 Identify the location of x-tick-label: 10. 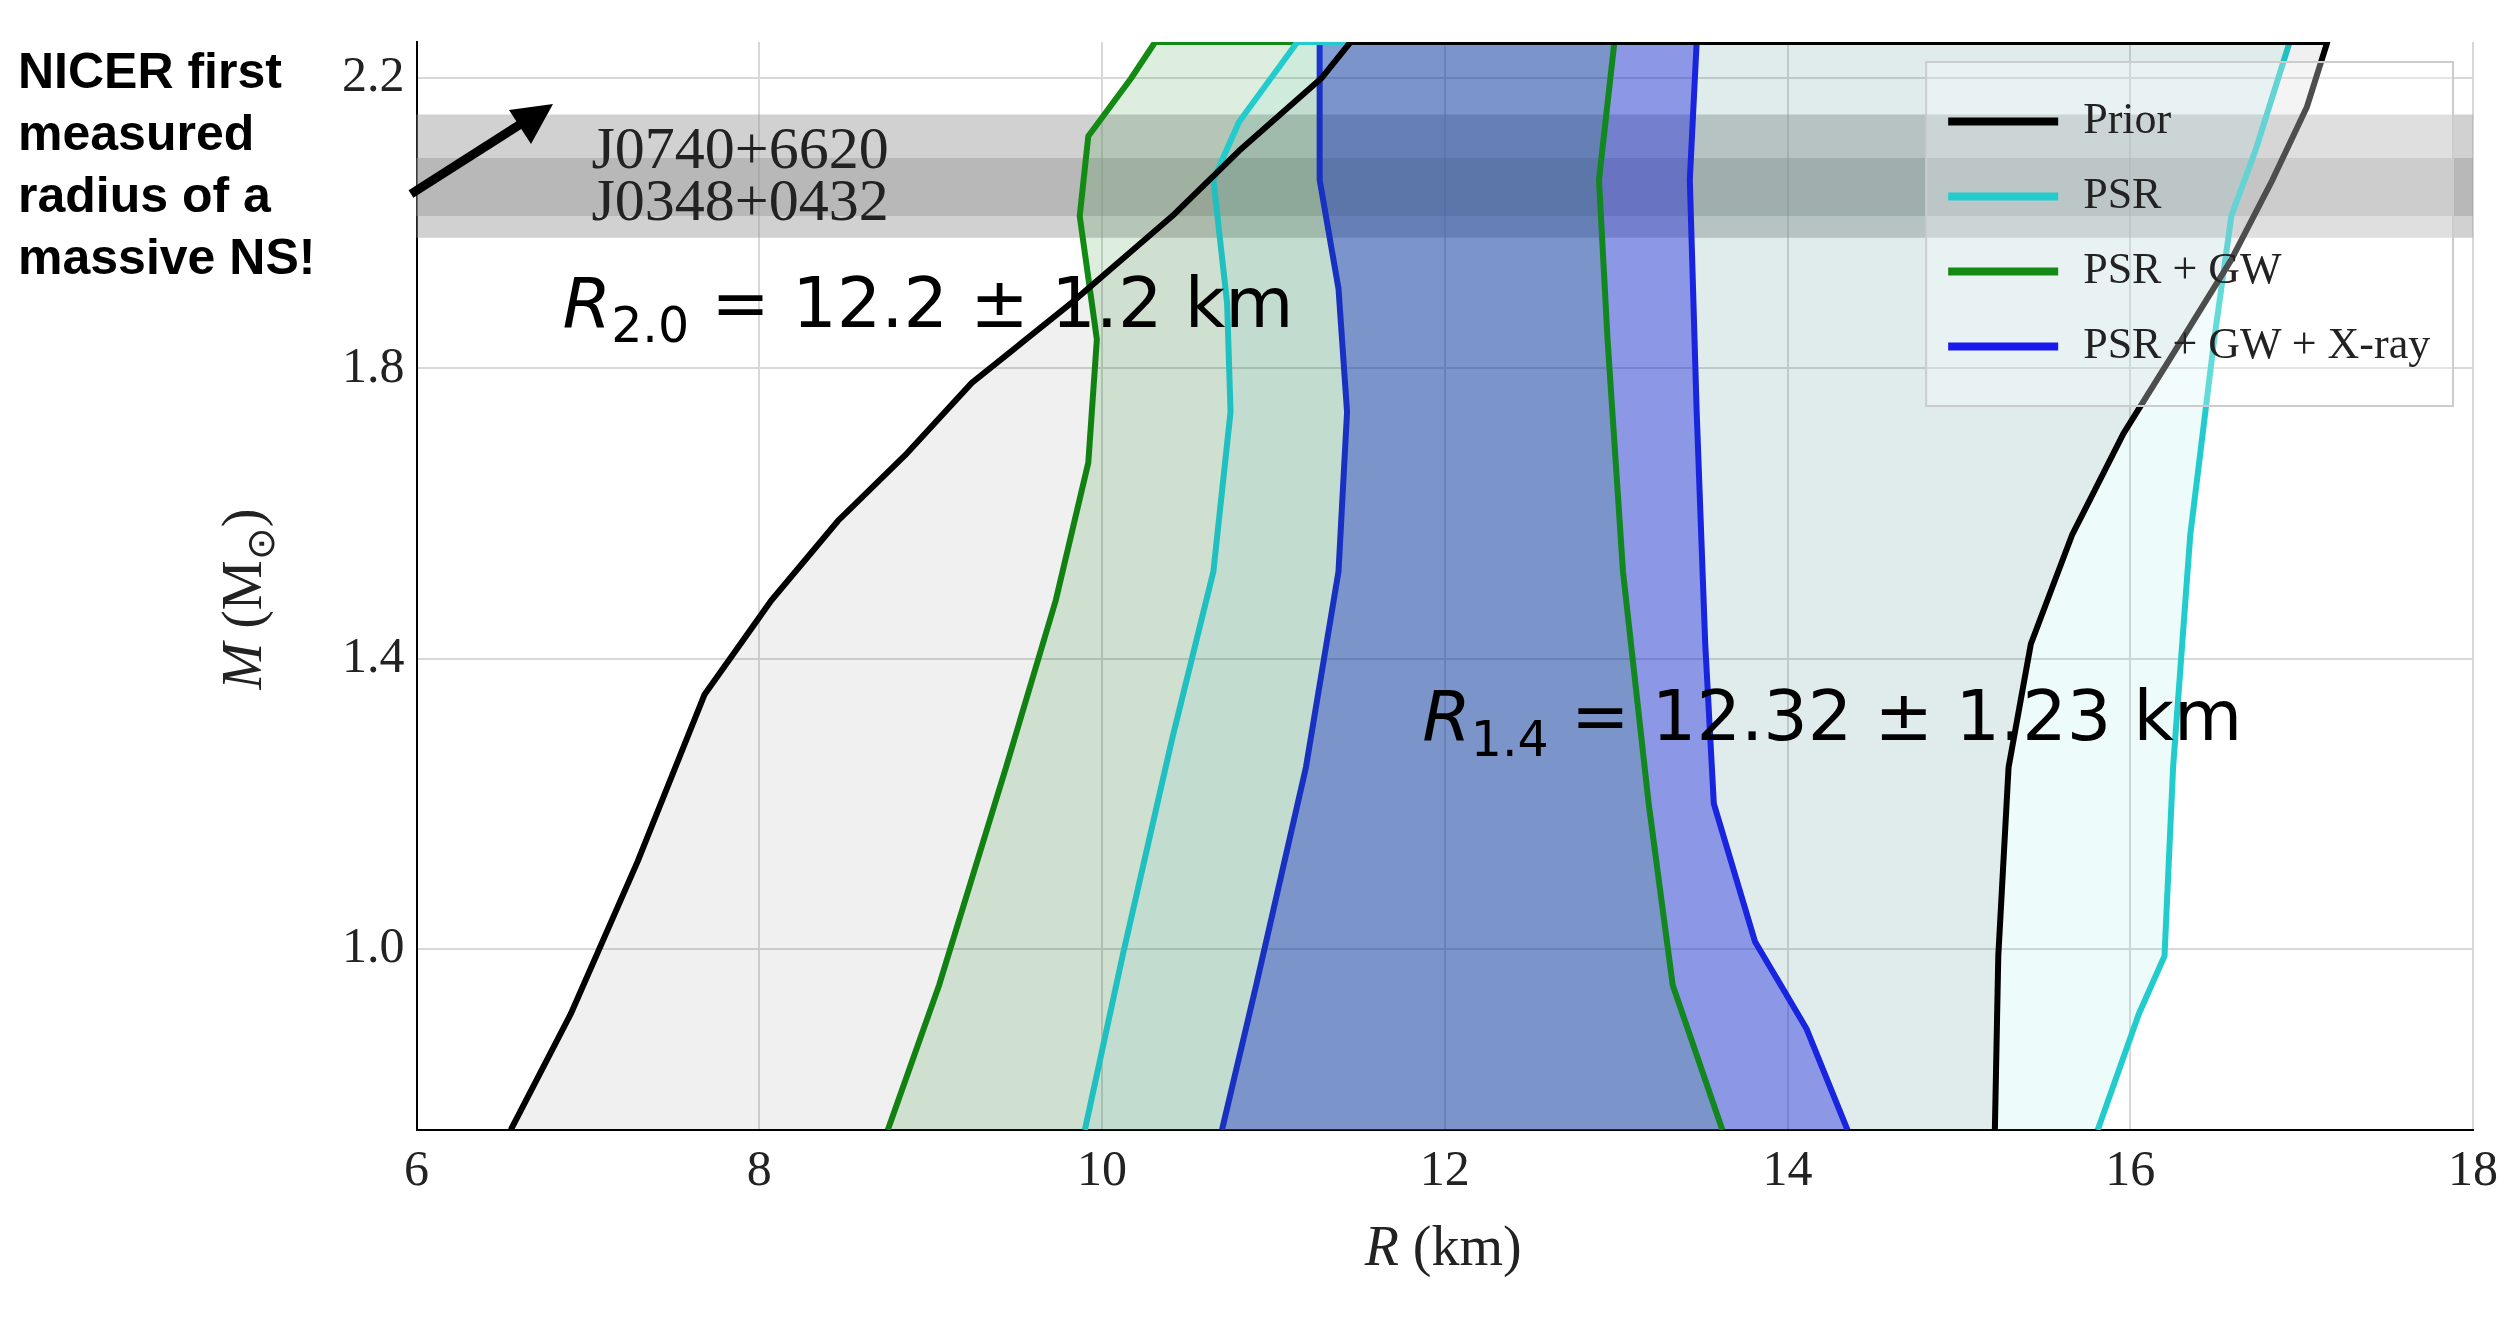
(1102, 1168).